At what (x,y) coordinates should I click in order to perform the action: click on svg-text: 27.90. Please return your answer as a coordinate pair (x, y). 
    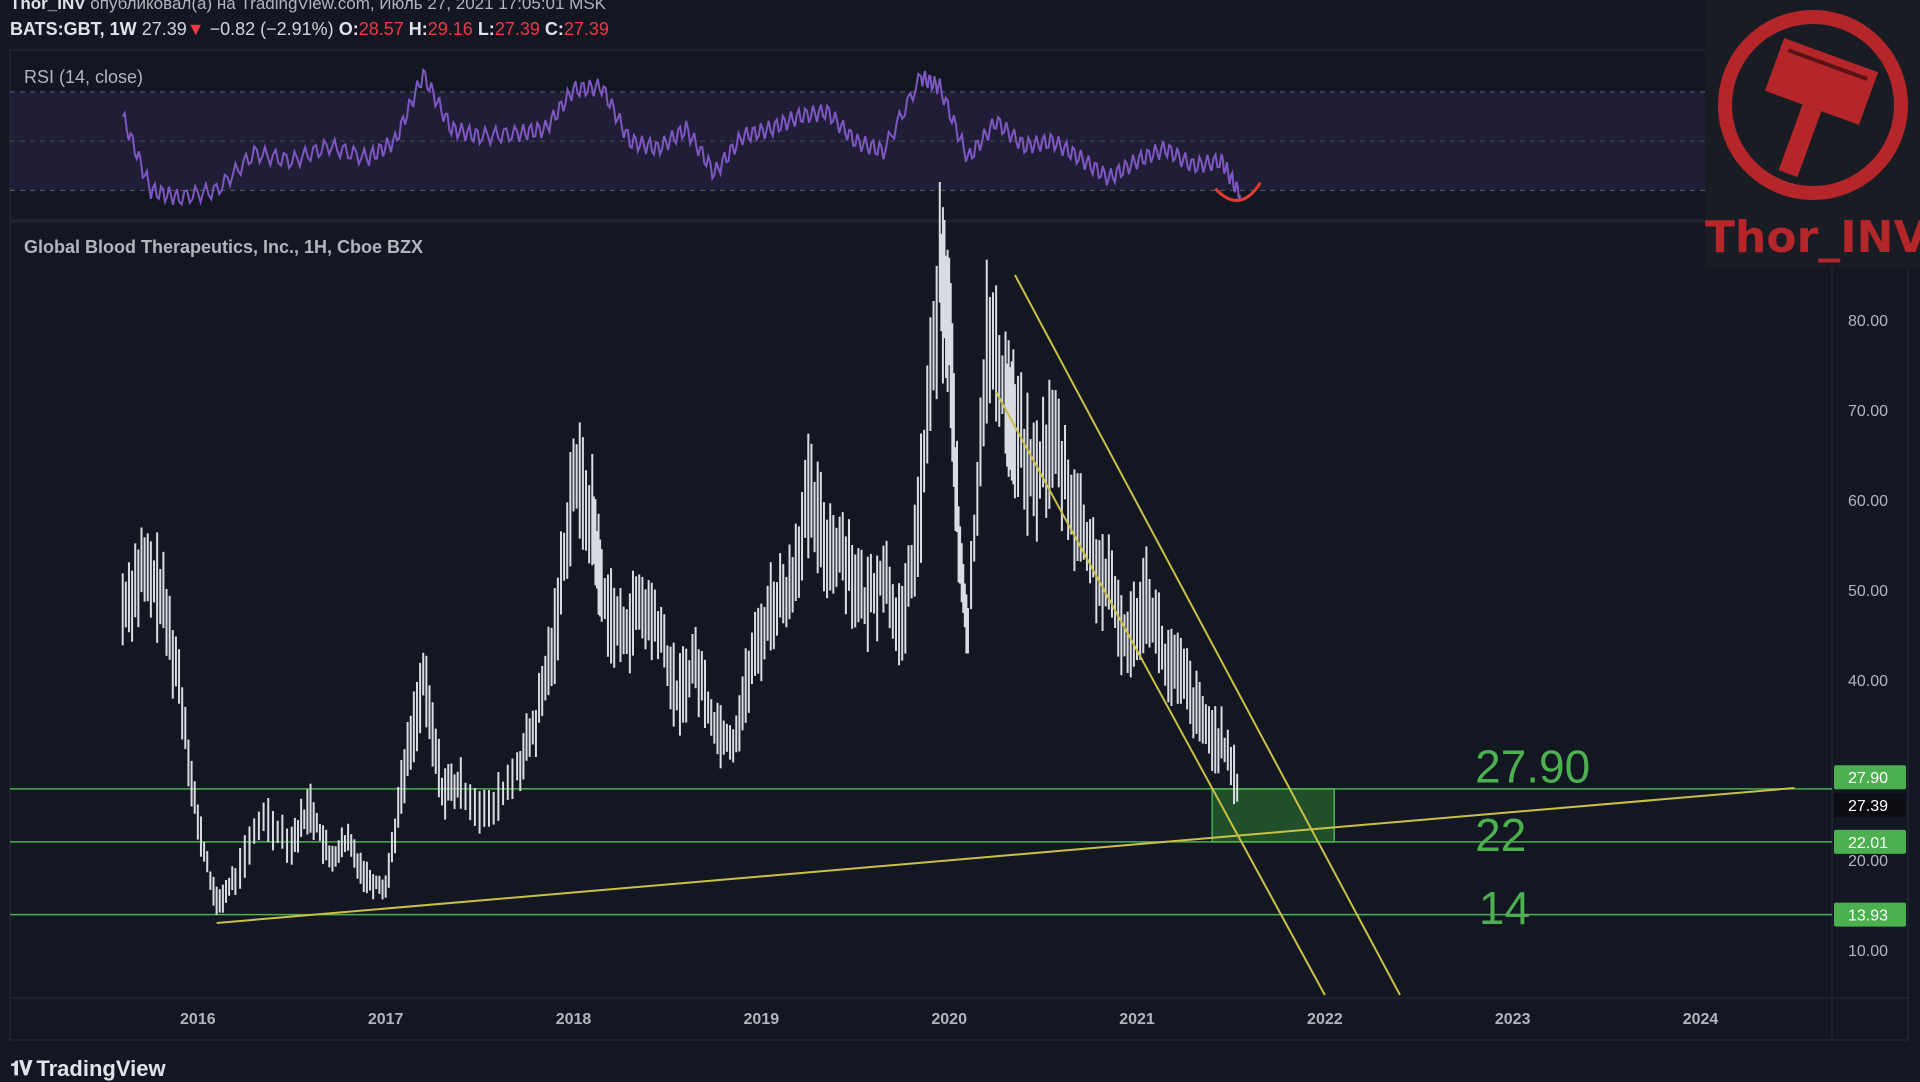
    Looking at the image, I should click on (1868, 778).